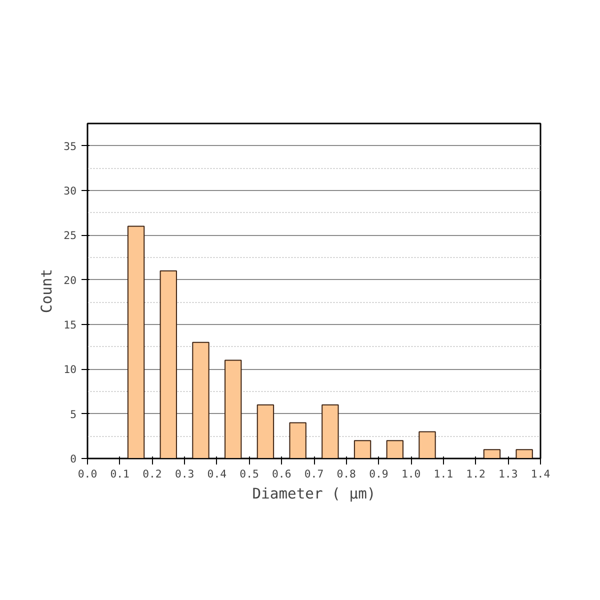  I want to click on y-tick-label: 25, so click(70, 235).